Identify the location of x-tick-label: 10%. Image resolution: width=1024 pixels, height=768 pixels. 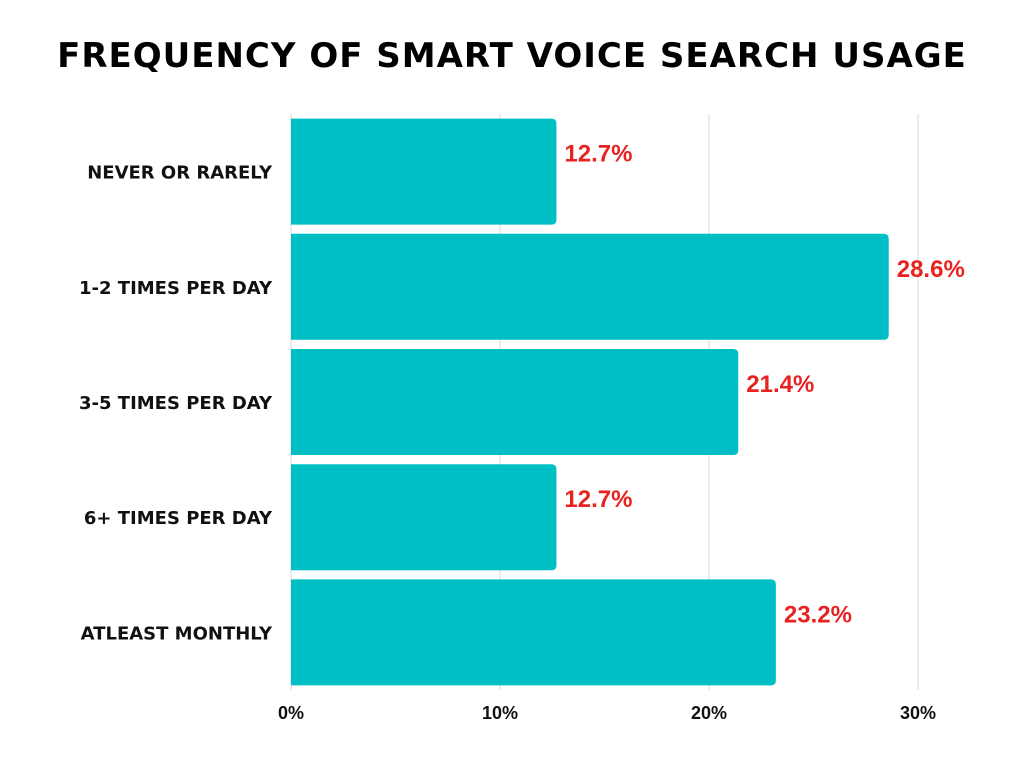
(500, 713).